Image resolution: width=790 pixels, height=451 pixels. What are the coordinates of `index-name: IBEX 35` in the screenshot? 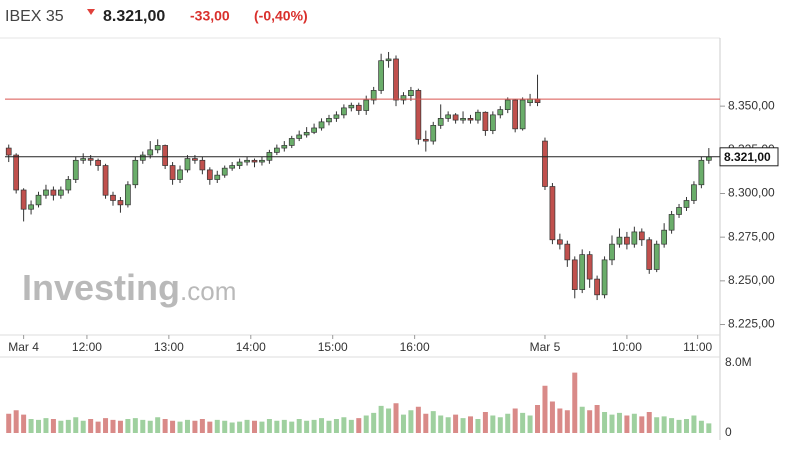 It's located at (34, 16).